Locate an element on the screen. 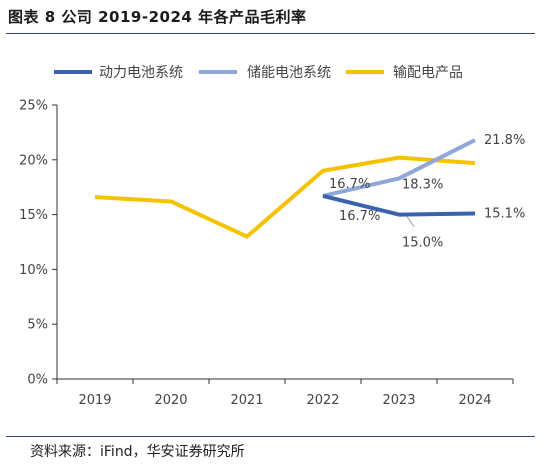  legend-label: 动力电池系统 is located at coordinates (141, 73).